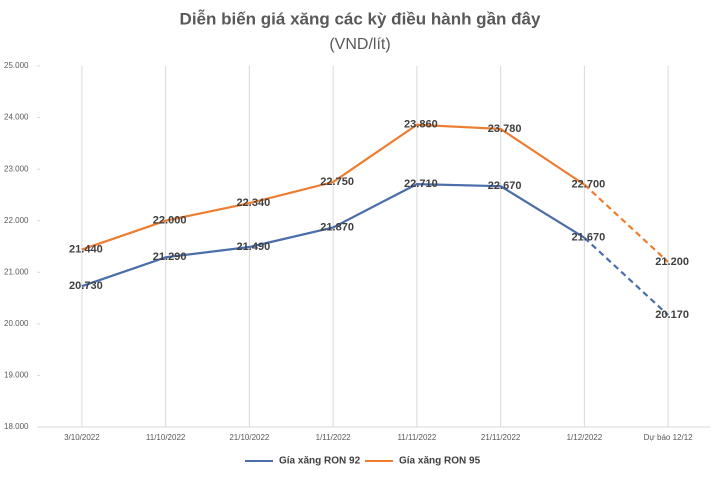 The height and width of the screenshot is (478, 720). Describe the element at coordinates (16, 220) in the screenshot. I see `y-tick-label: 22.000` at that location.